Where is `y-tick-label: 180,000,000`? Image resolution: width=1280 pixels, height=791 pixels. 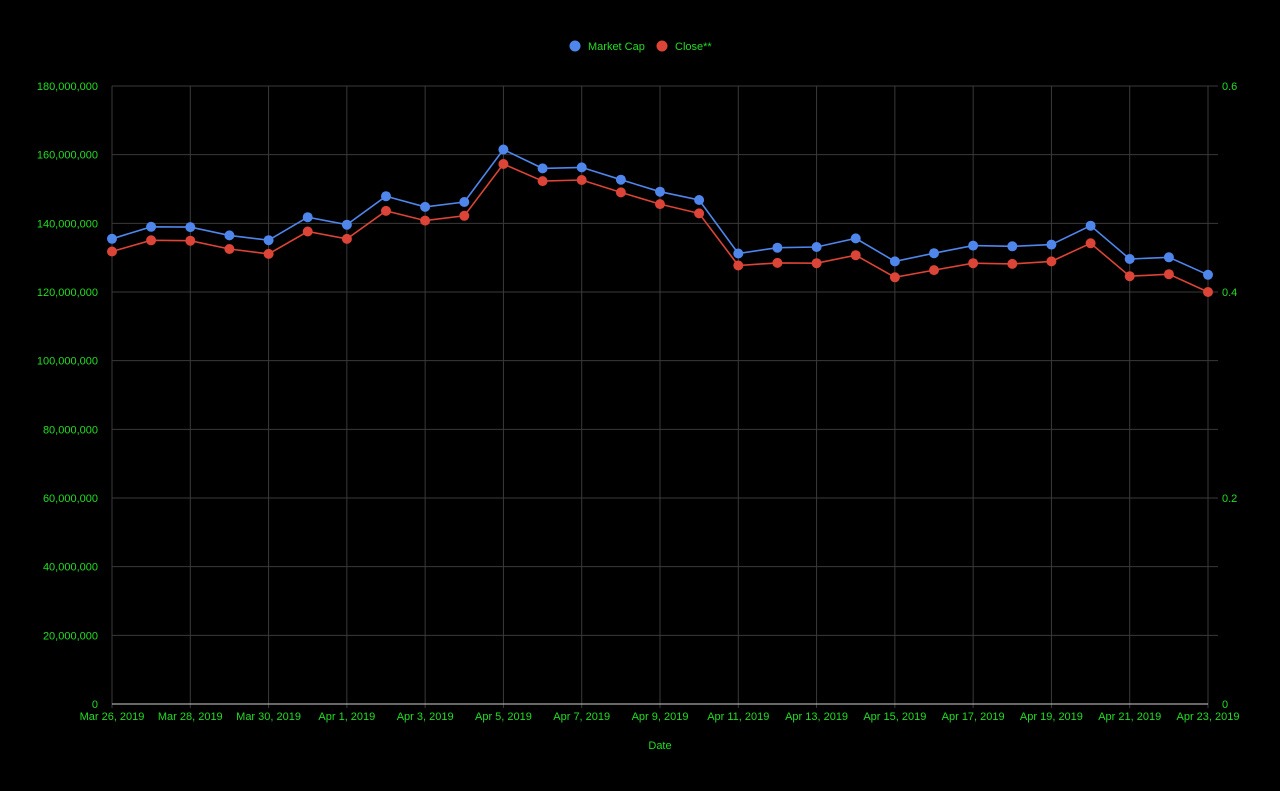
y-tick-label: 180,000,000 is located at coordinates (67, 87).